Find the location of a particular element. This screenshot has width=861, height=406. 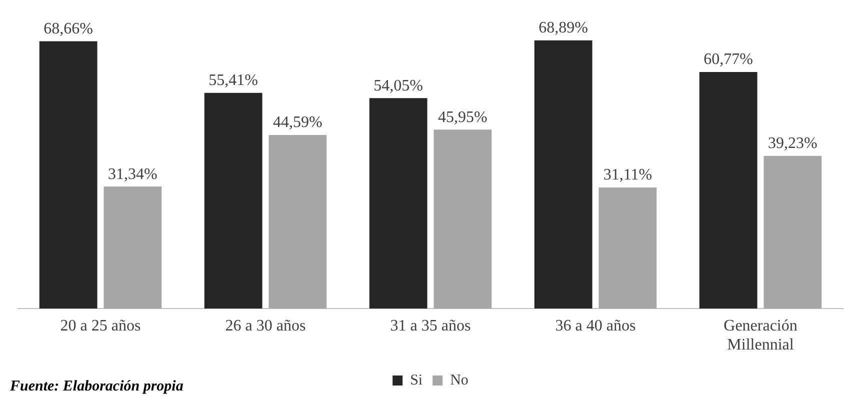

data-label: 31,11% is located at coordinates (627, 175).